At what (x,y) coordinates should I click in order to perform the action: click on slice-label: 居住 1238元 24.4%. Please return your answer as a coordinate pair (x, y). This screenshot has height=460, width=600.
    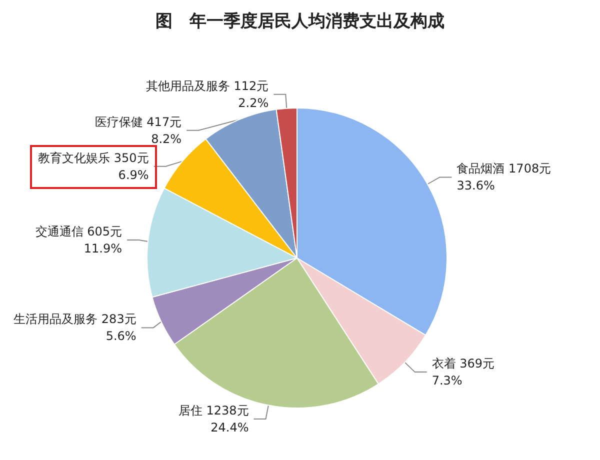
    Looking at the image, I should click on (213, 419).